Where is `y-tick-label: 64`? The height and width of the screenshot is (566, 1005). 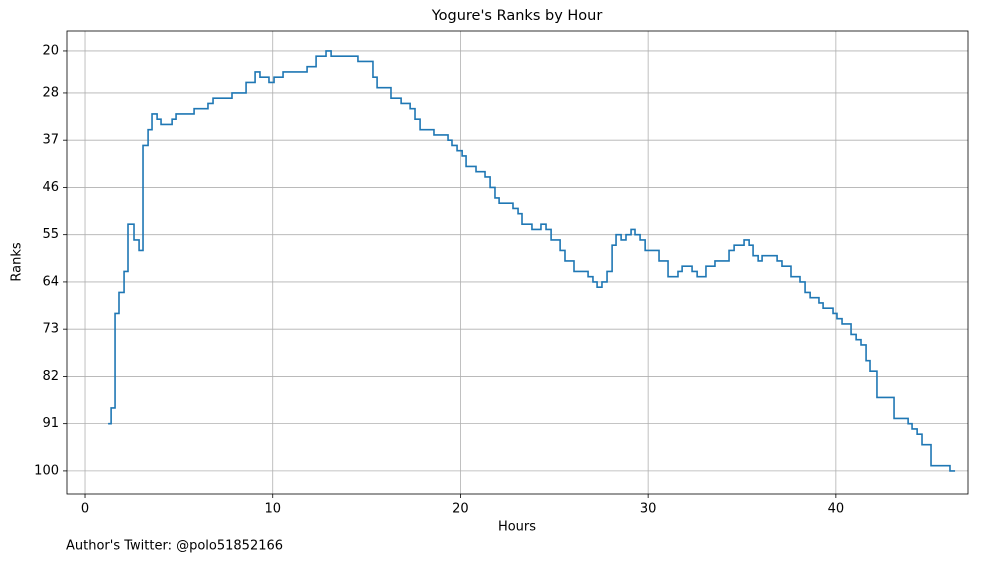
y-tick-label: 64 is located at coordinates (50, 281).